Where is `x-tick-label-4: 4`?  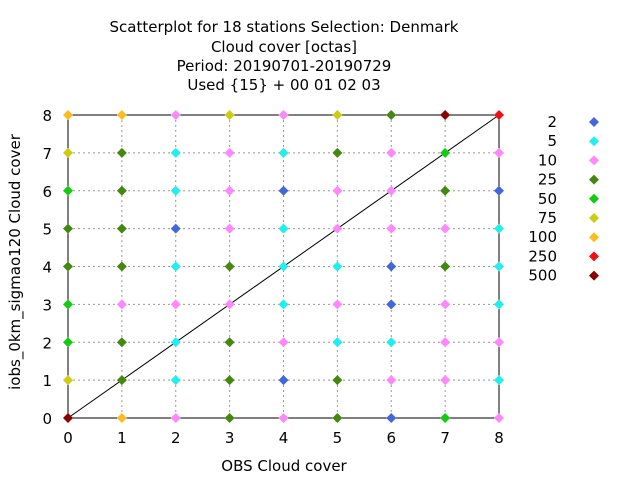 x-tick-label-4: 4 is located at coordinates (284, 438).